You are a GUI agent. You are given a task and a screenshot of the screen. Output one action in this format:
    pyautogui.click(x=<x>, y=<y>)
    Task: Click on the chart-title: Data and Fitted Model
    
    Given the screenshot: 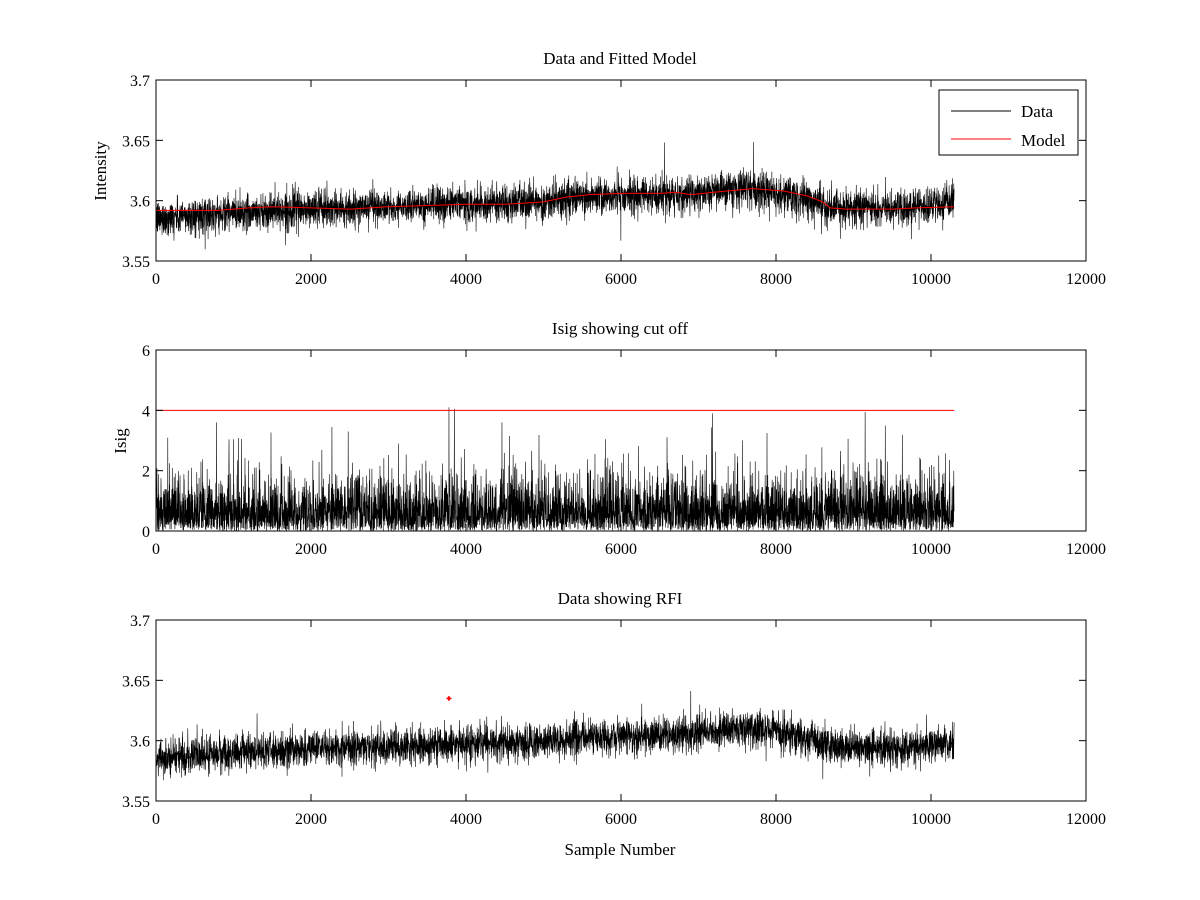 What is the action you would take?
    pyautogui.click(x=620, y=58)
    